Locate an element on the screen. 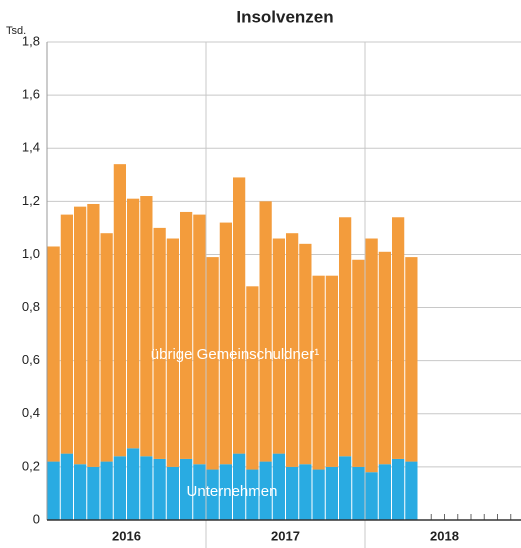 Image resolution: width=521 pixels, height=548 pixels. year-label: 2016 is located at coordinates (126, 535).